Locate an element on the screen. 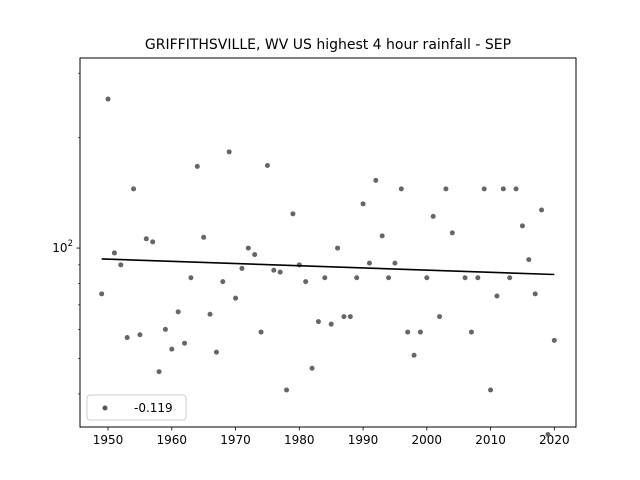 This screenshot has height=480, width=640. legend-label: -0.119 is located at coordinates (153, 408).